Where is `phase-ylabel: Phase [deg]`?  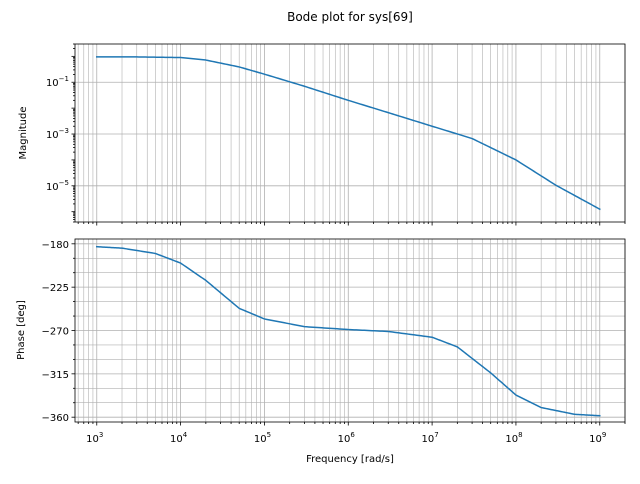 phase-ylabel: Phase [deg] is located at coordinates (21, 330).